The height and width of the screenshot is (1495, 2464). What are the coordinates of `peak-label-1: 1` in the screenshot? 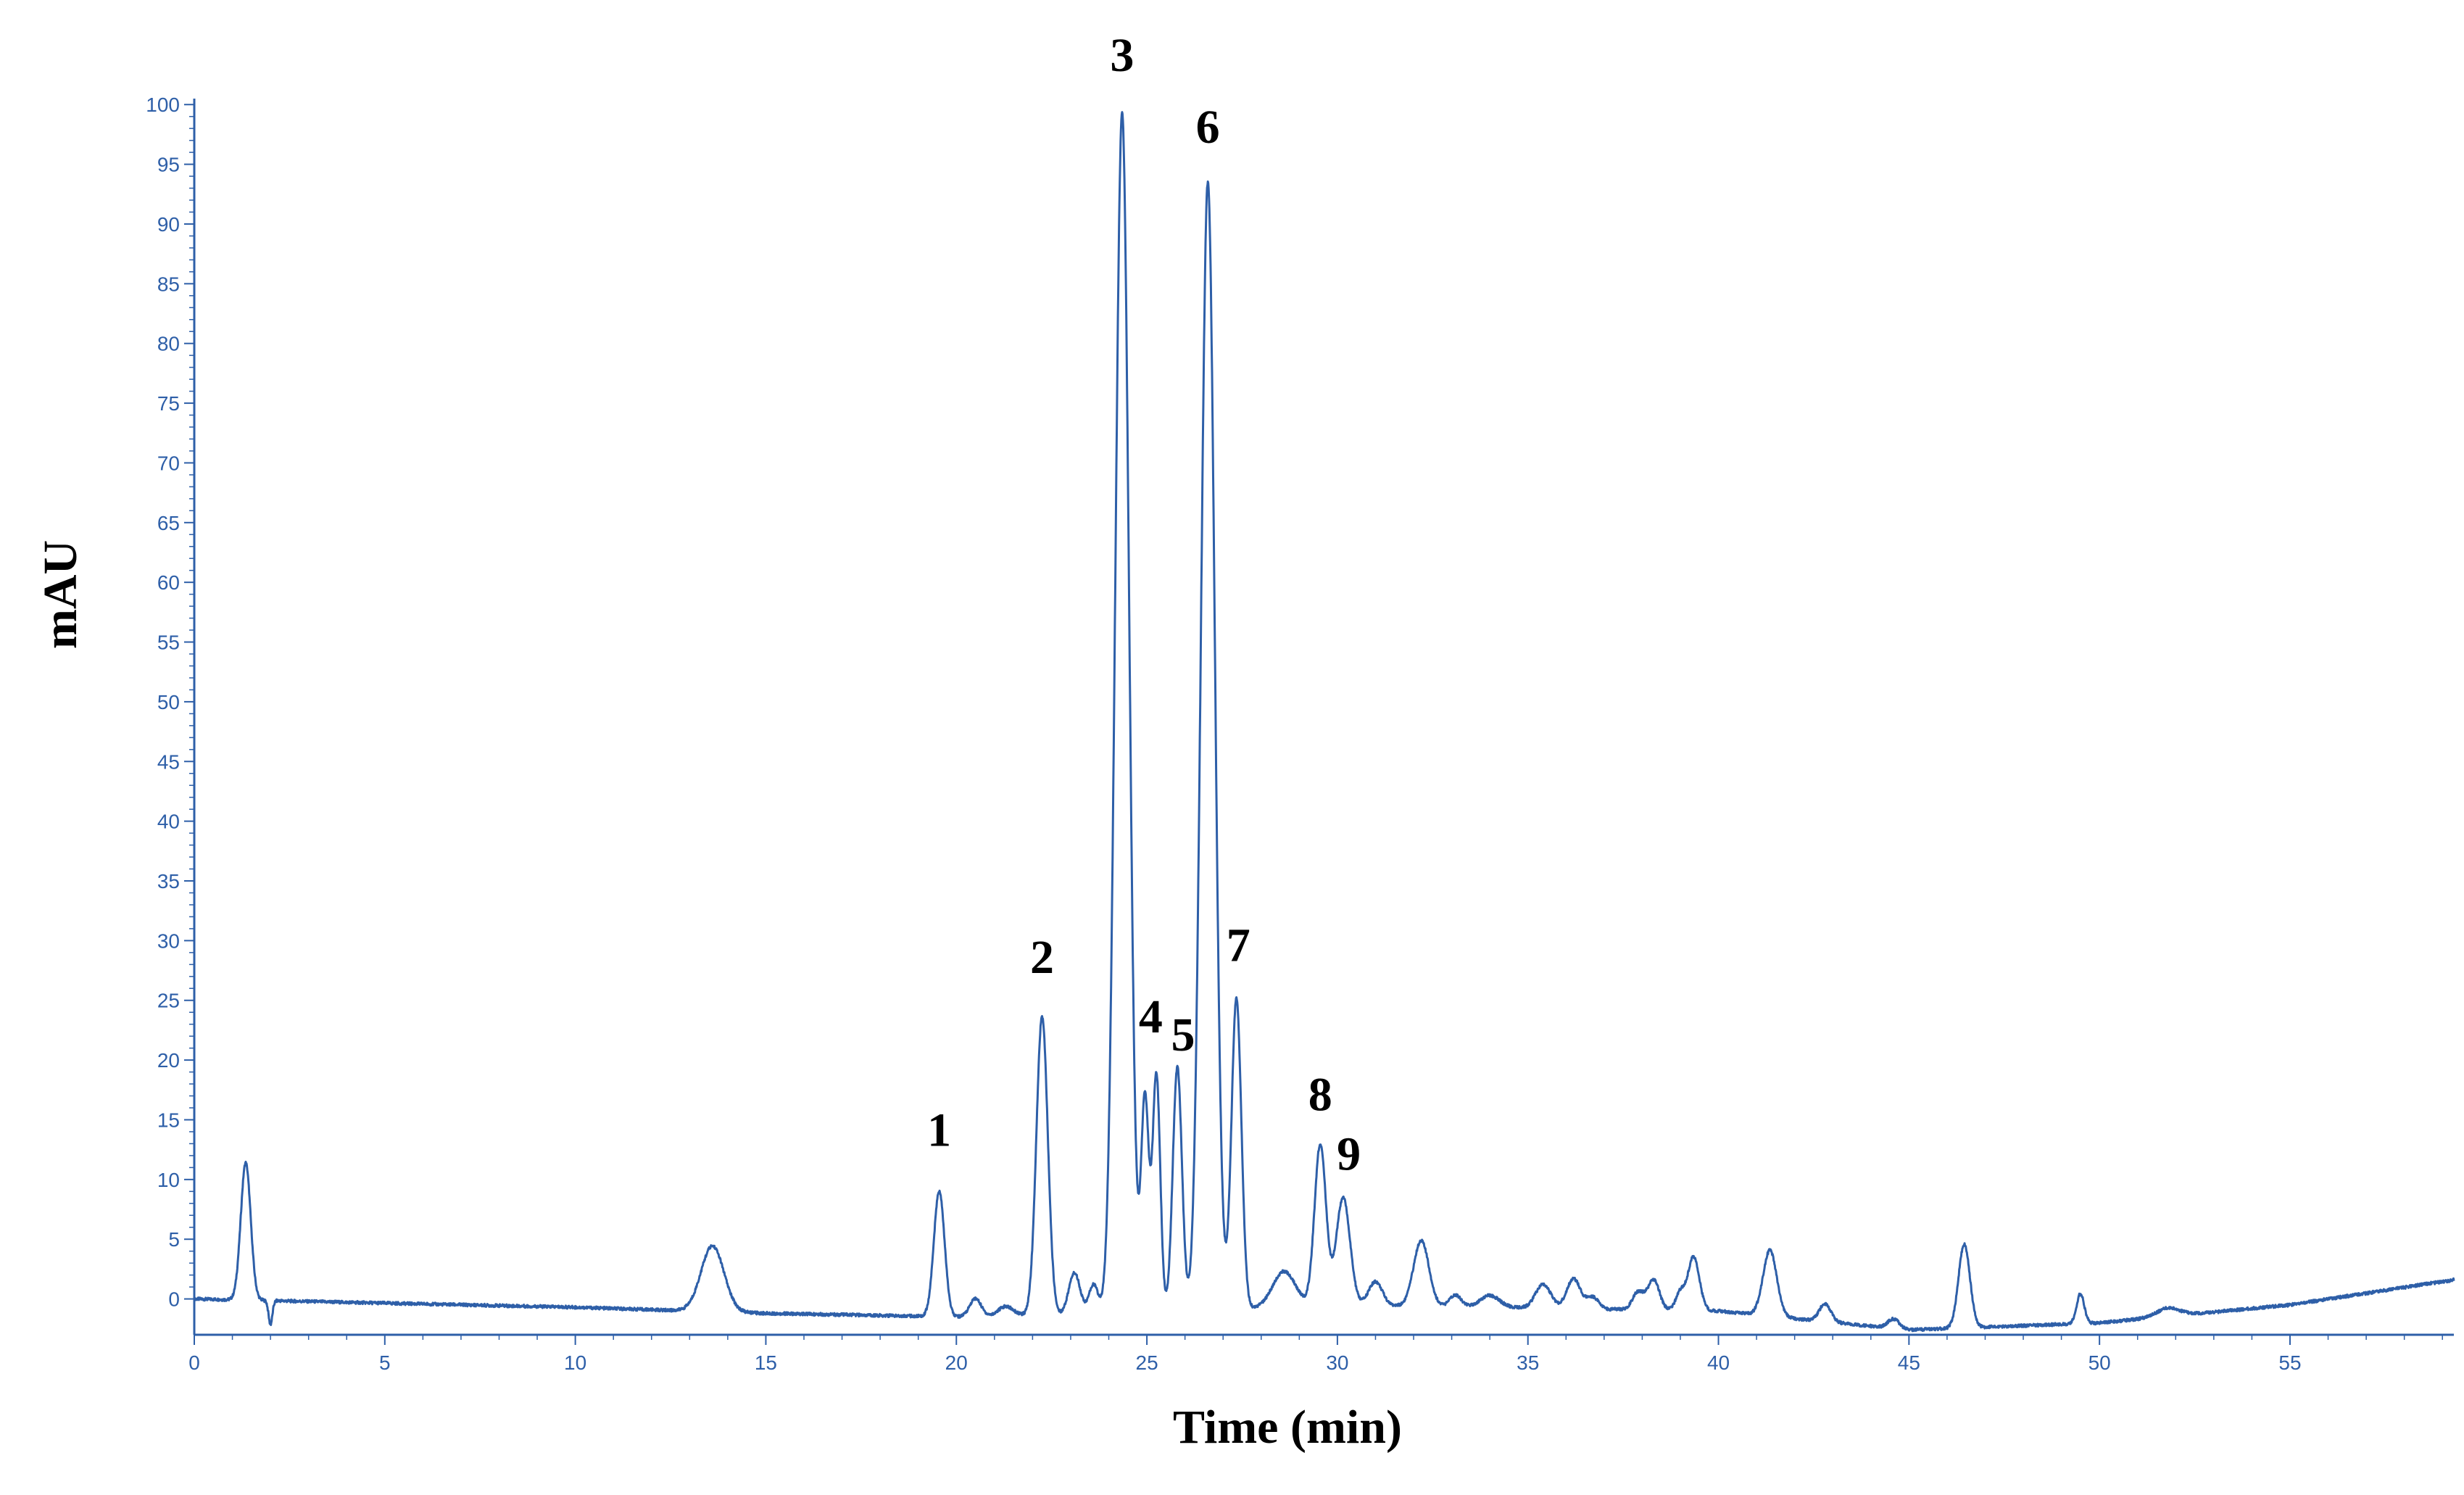 It's located at (939, 1130).